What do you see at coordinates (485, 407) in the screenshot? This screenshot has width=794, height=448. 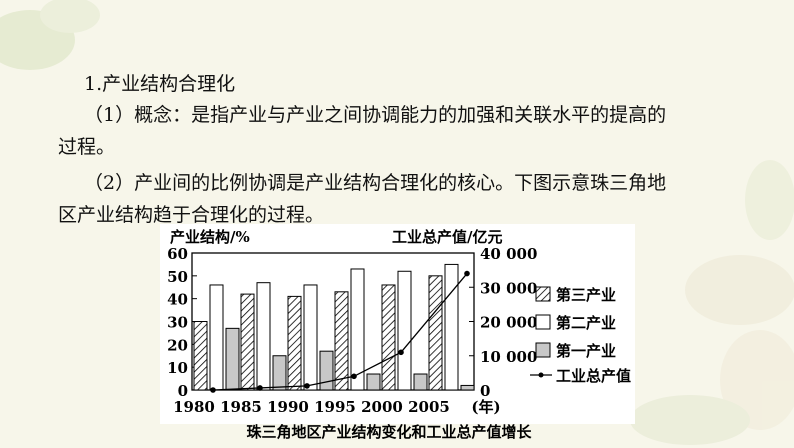 I see `x-axis-unit: (年)` at bounding box center [485, 407].